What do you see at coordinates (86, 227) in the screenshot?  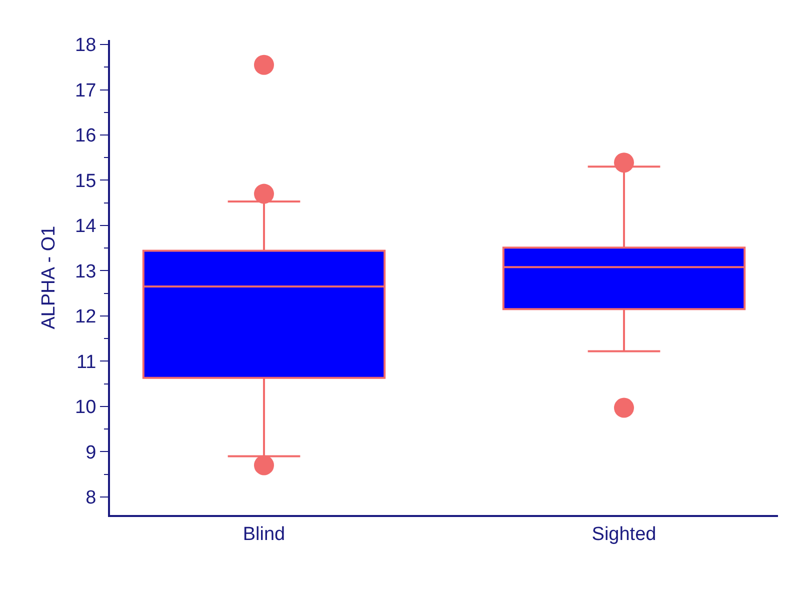 I see `y-tick-label: 14` at bounding box center [86, 227].